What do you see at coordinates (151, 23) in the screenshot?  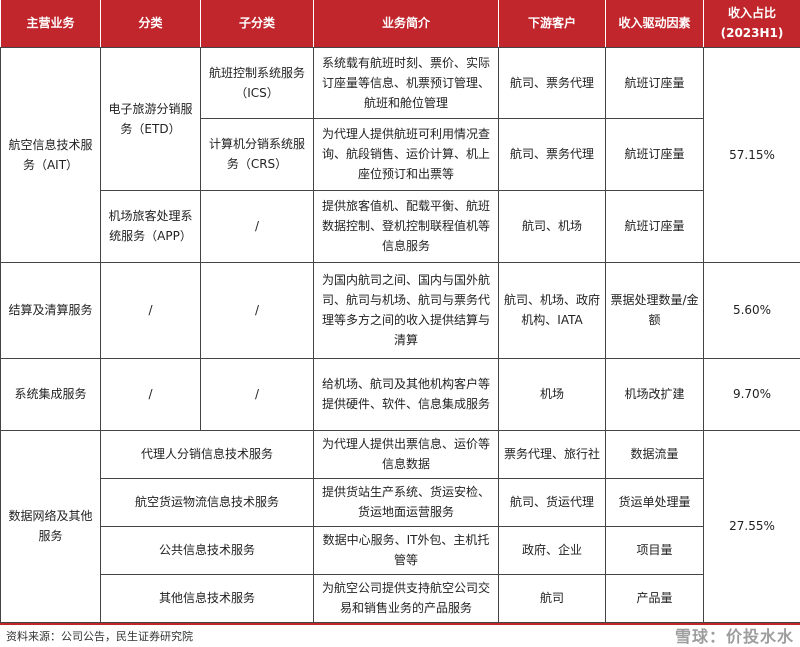 I see `header-category: 分类` at bounding box center [151, 23].